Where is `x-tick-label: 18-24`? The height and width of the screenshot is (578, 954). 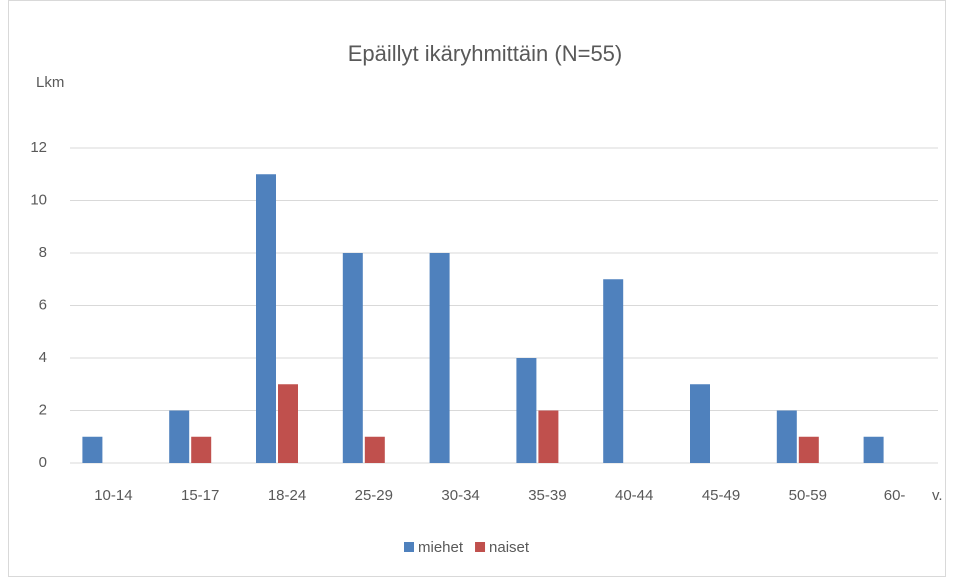
x-tick-label: 18-24 is located at coordinates (287, 495).